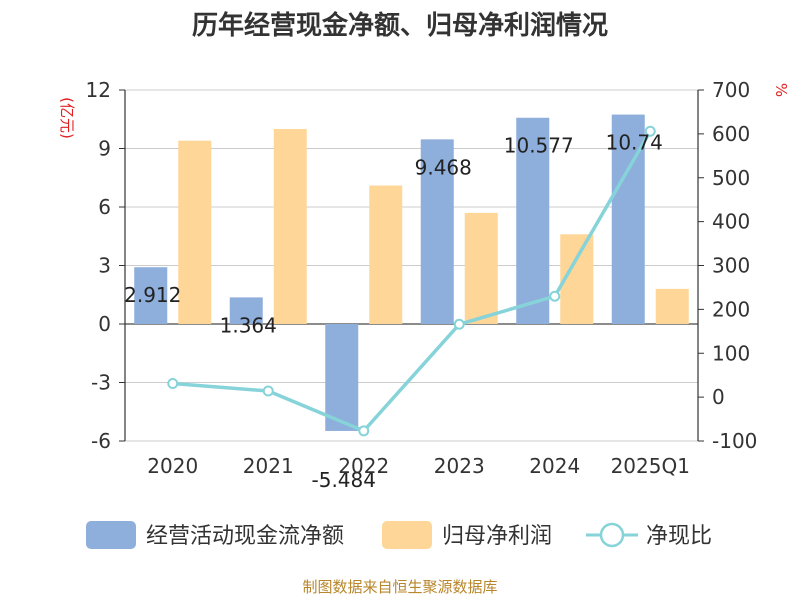 Image resolution: width=800 pixels, height=600 pixels. Describe the element at coordinates (111, 535) in the screenshot. I see `legend-swatch-cash-flow` at that location.